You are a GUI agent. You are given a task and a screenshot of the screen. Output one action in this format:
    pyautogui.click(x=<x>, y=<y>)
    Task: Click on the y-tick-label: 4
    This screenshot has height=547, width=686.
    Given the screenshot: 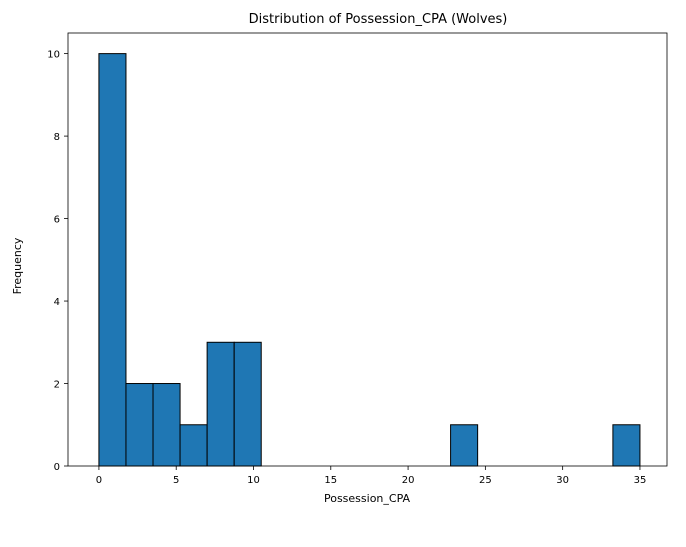 What is the action you would take?
    pyautogui.click(x=57, y=302)
    